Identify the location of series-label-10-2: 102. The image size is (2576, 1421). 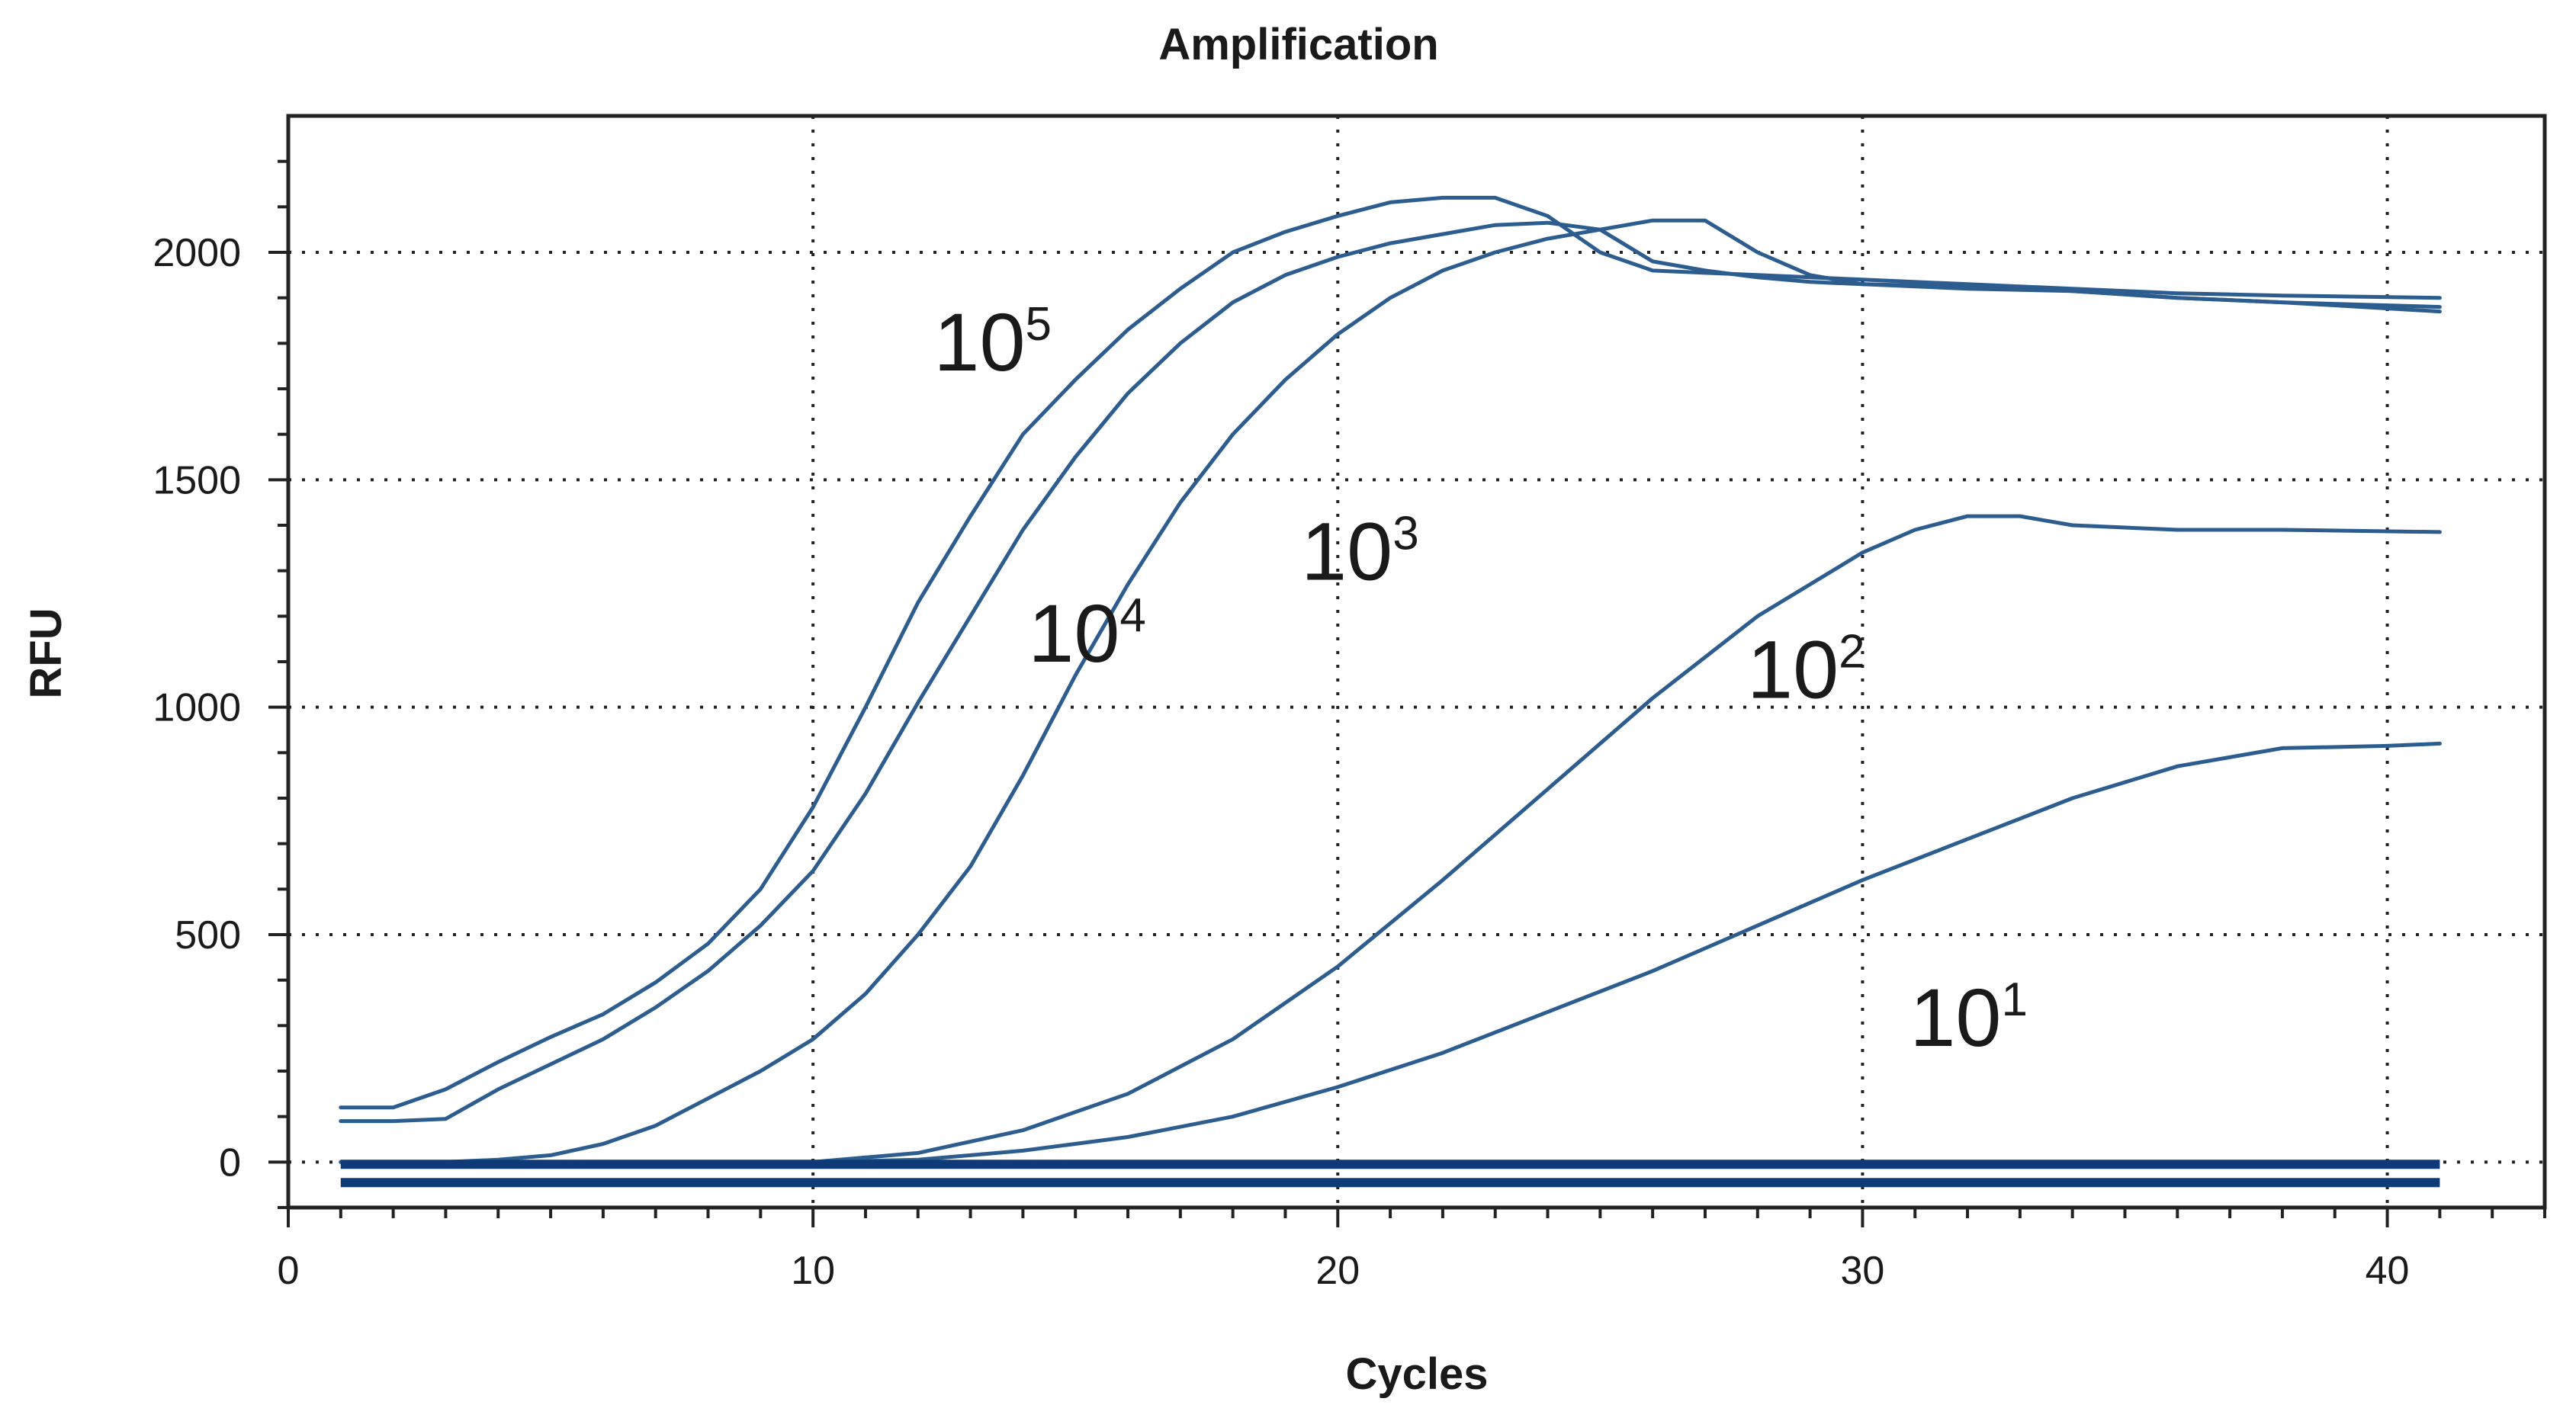
(1806, 670).